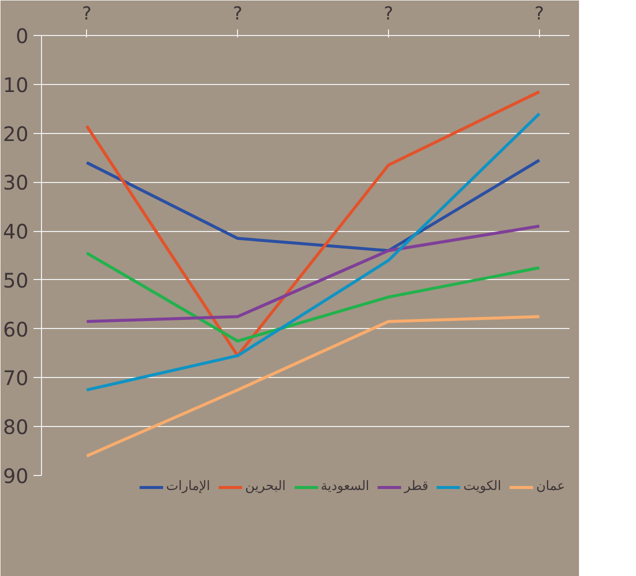 This screenshot has width=636, height=576. What do you see at coordinates (16, 280) in the screenshot?
I see `y-tick-label: 50` at bounding box center [16, 280].